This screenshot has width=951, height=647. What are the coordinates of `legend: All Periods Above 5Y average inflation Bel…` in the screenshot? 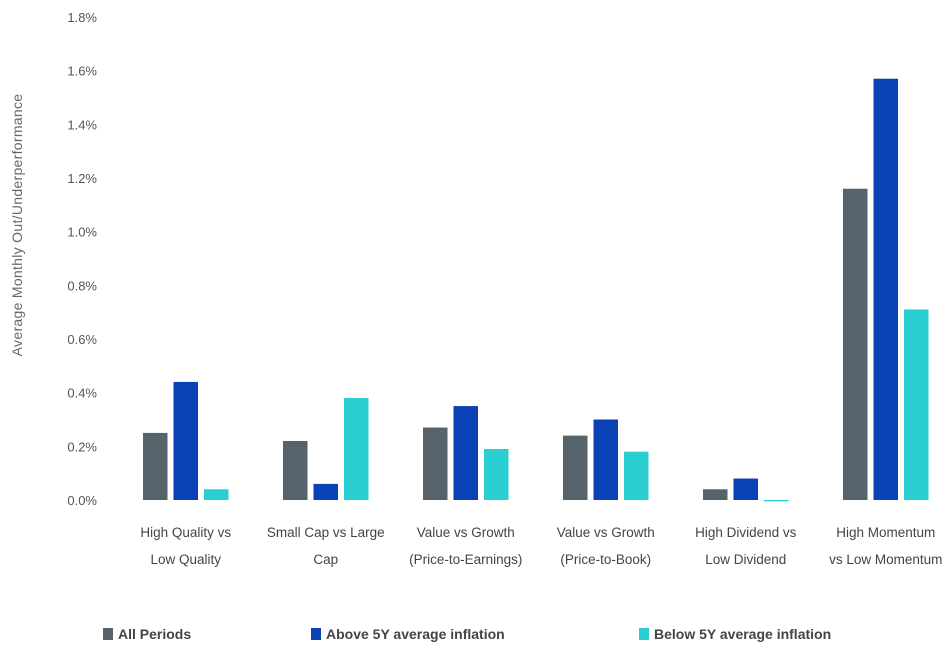 It's located at (467, 634).